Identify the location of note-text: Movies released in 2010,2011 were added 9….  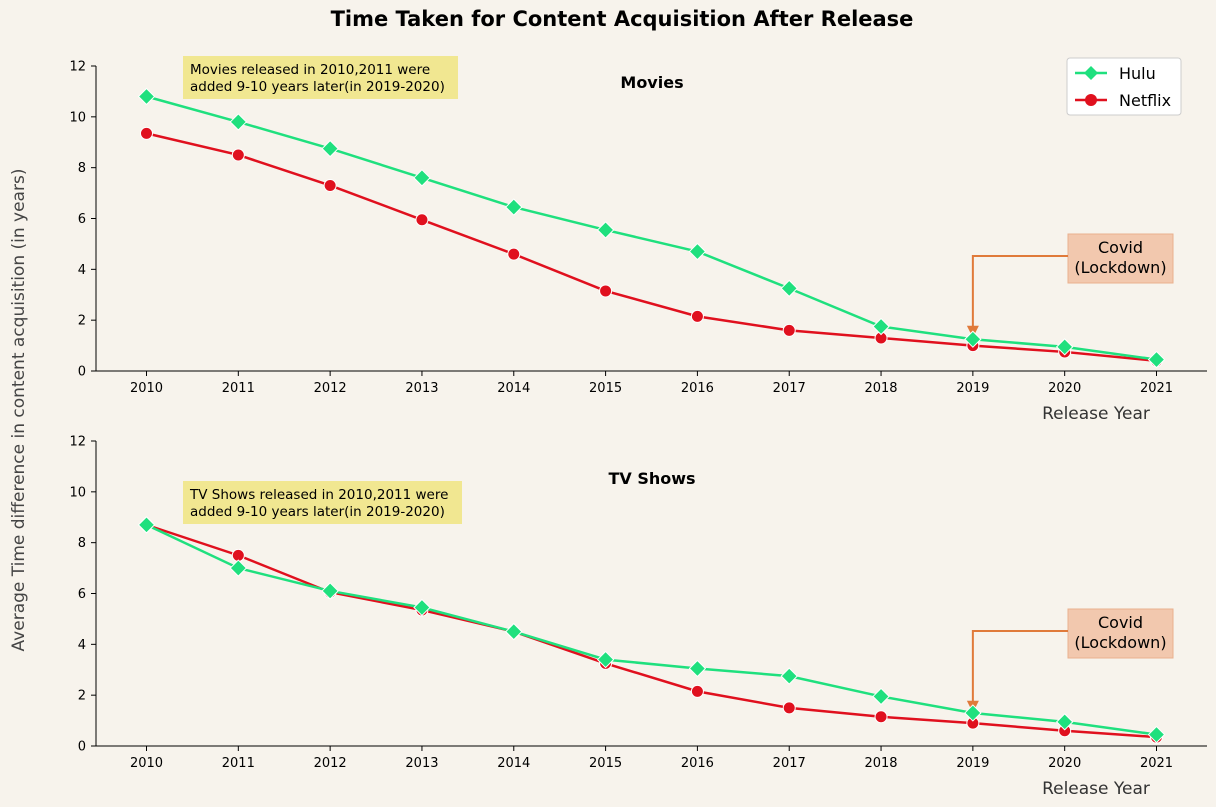
(317, 78).